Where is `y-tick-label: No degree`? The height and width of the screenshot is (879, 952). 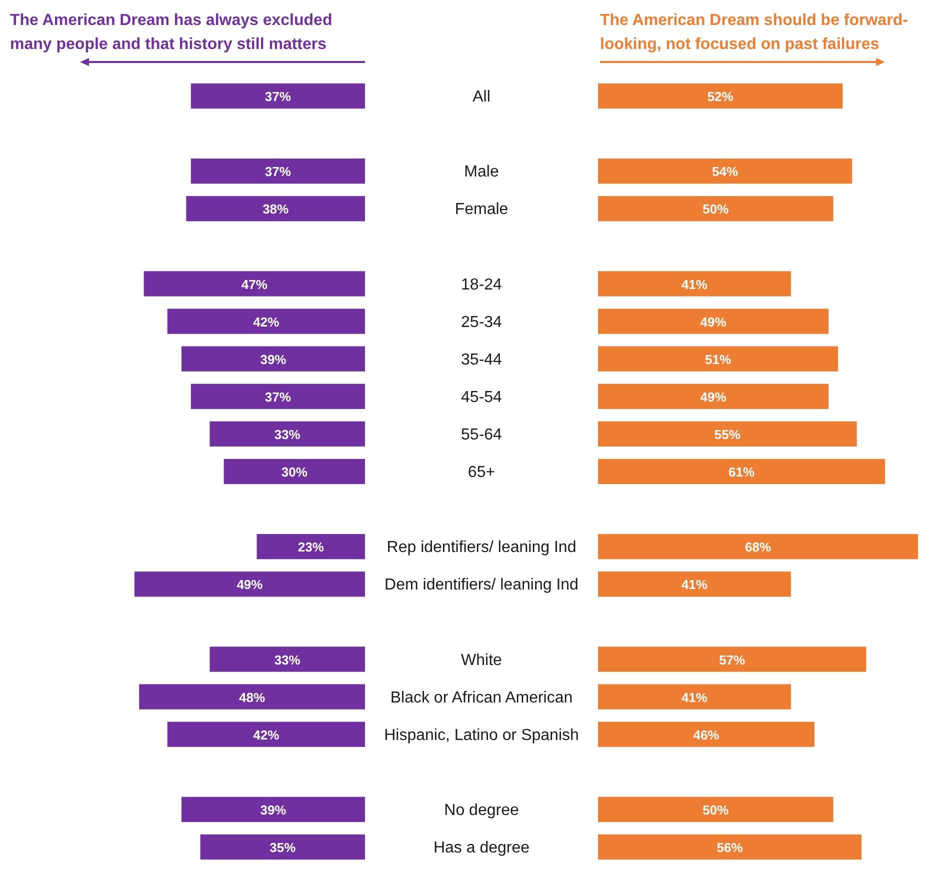
y-tick-label: No degree is located at coordinates (481, 810).